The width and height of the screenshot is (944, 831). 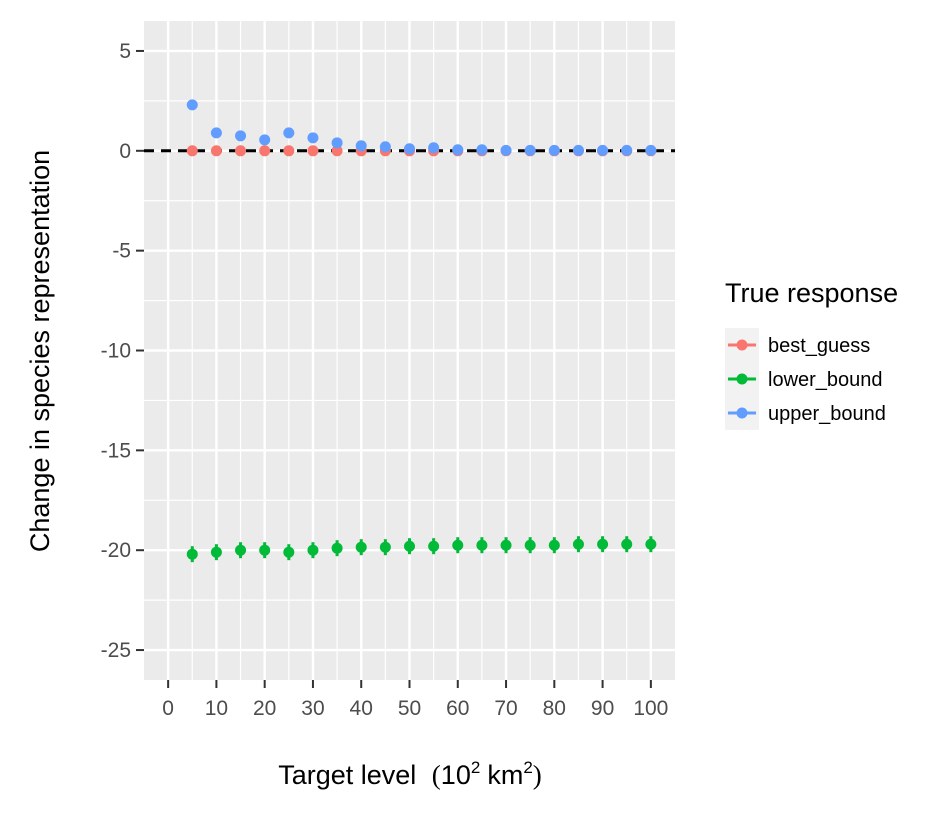 I want to click on x-tick-label: 30, so click(x=312, y=708).